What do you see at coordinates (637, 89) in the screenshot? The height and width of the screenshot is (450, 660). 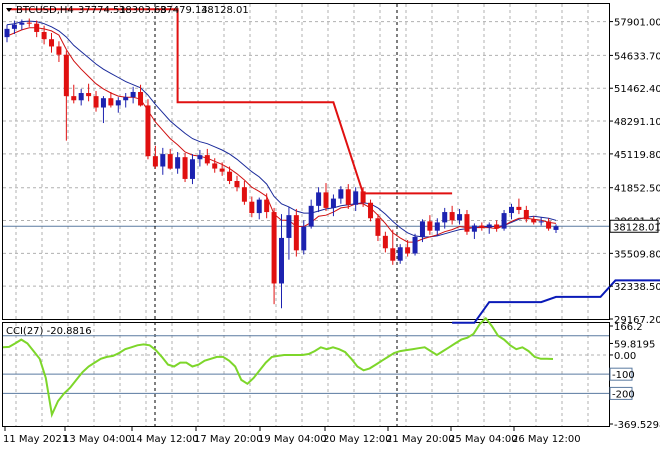 I see `price-tick-label: 51462.40` at bounding box center [637, 89].